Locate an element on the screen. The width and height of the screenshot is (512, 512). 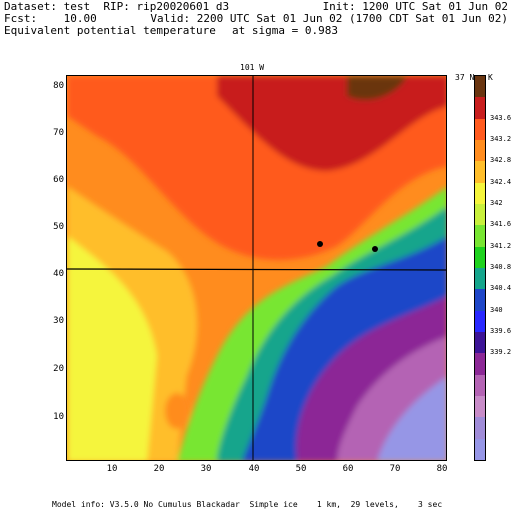
colorbar-label: 339.6 is located at coordinates (501, 331).